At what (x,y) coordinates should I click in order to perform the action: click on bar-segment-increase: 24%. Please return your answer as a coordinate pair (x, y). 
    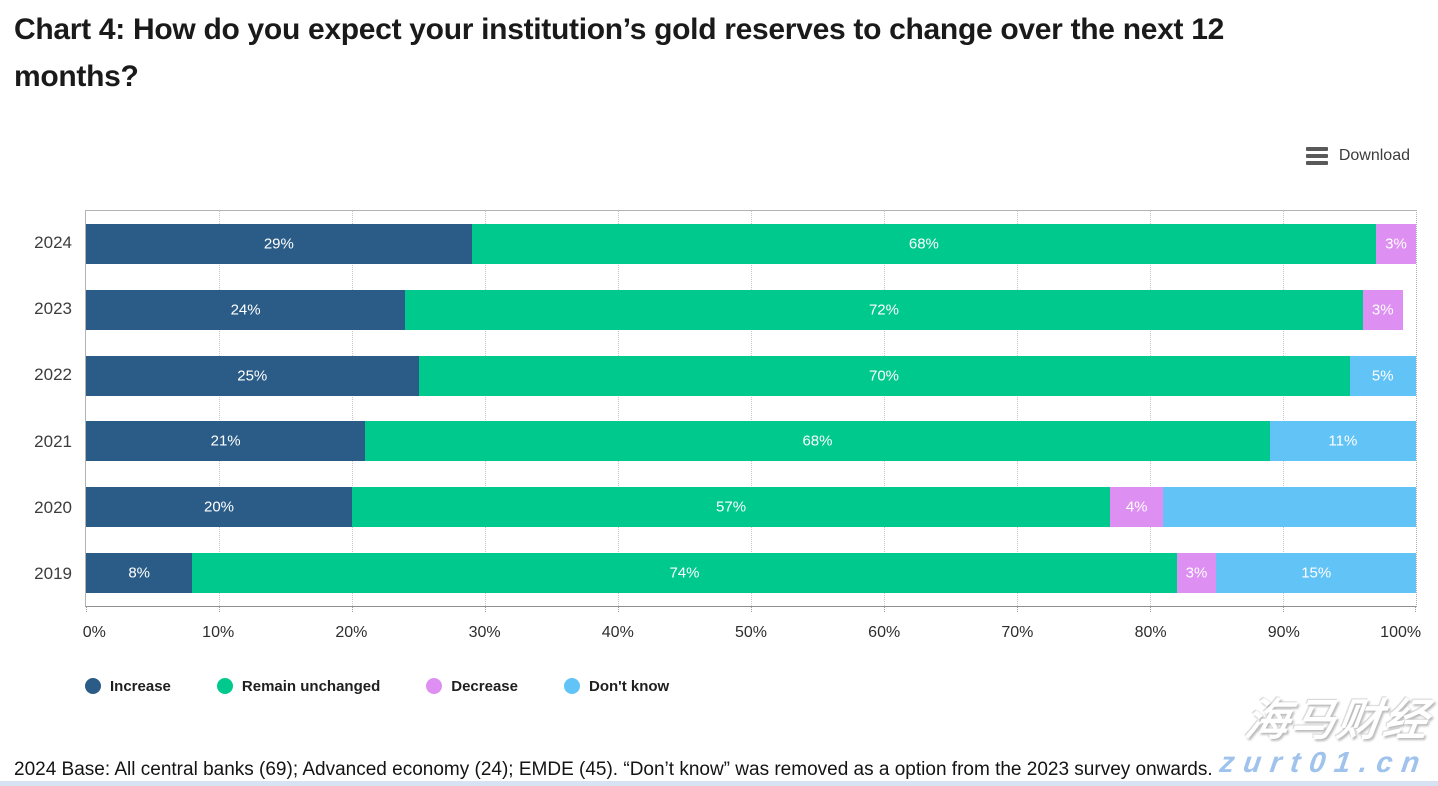
    Looking at the image, I should click on (246, 309).